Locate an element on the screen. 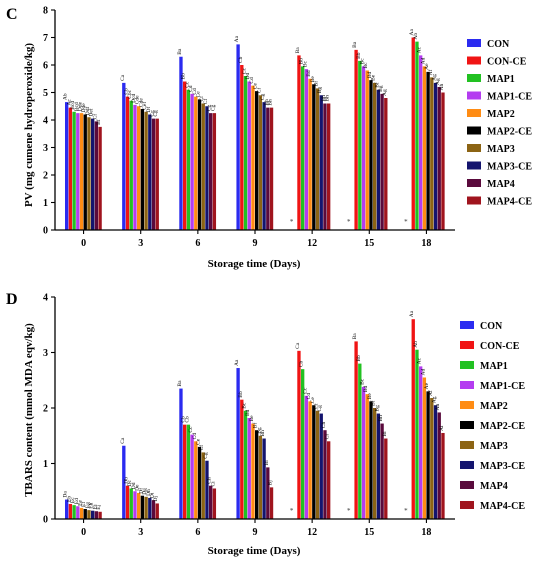 The image size is (550, 563). bar-label: Eg is located at coordinates (88, 505).